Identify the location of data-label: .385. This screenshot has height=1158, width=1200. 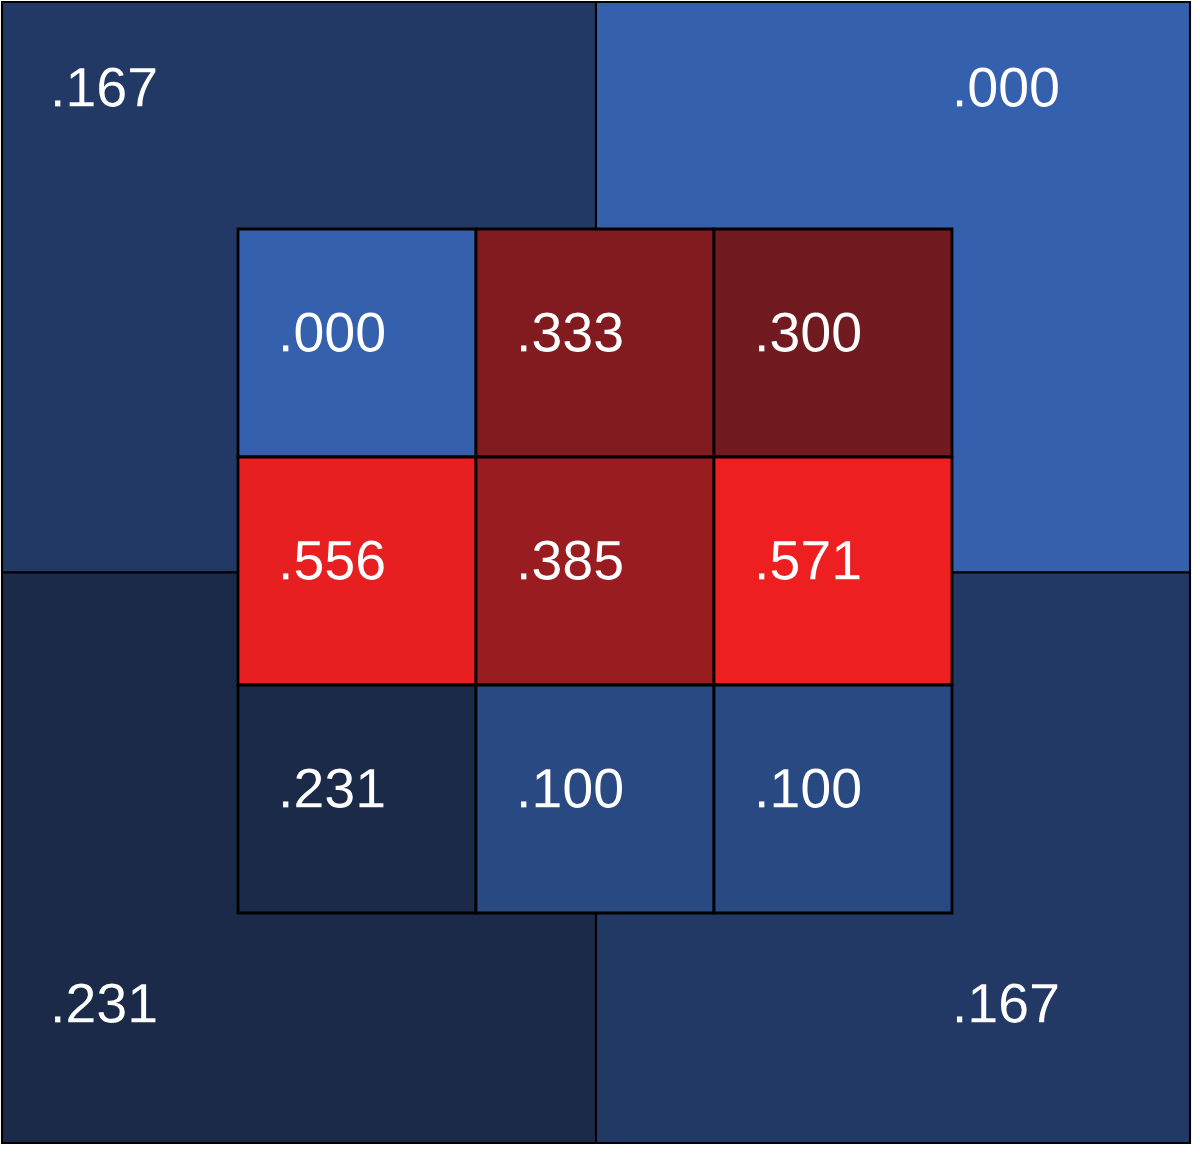
(571, 560).